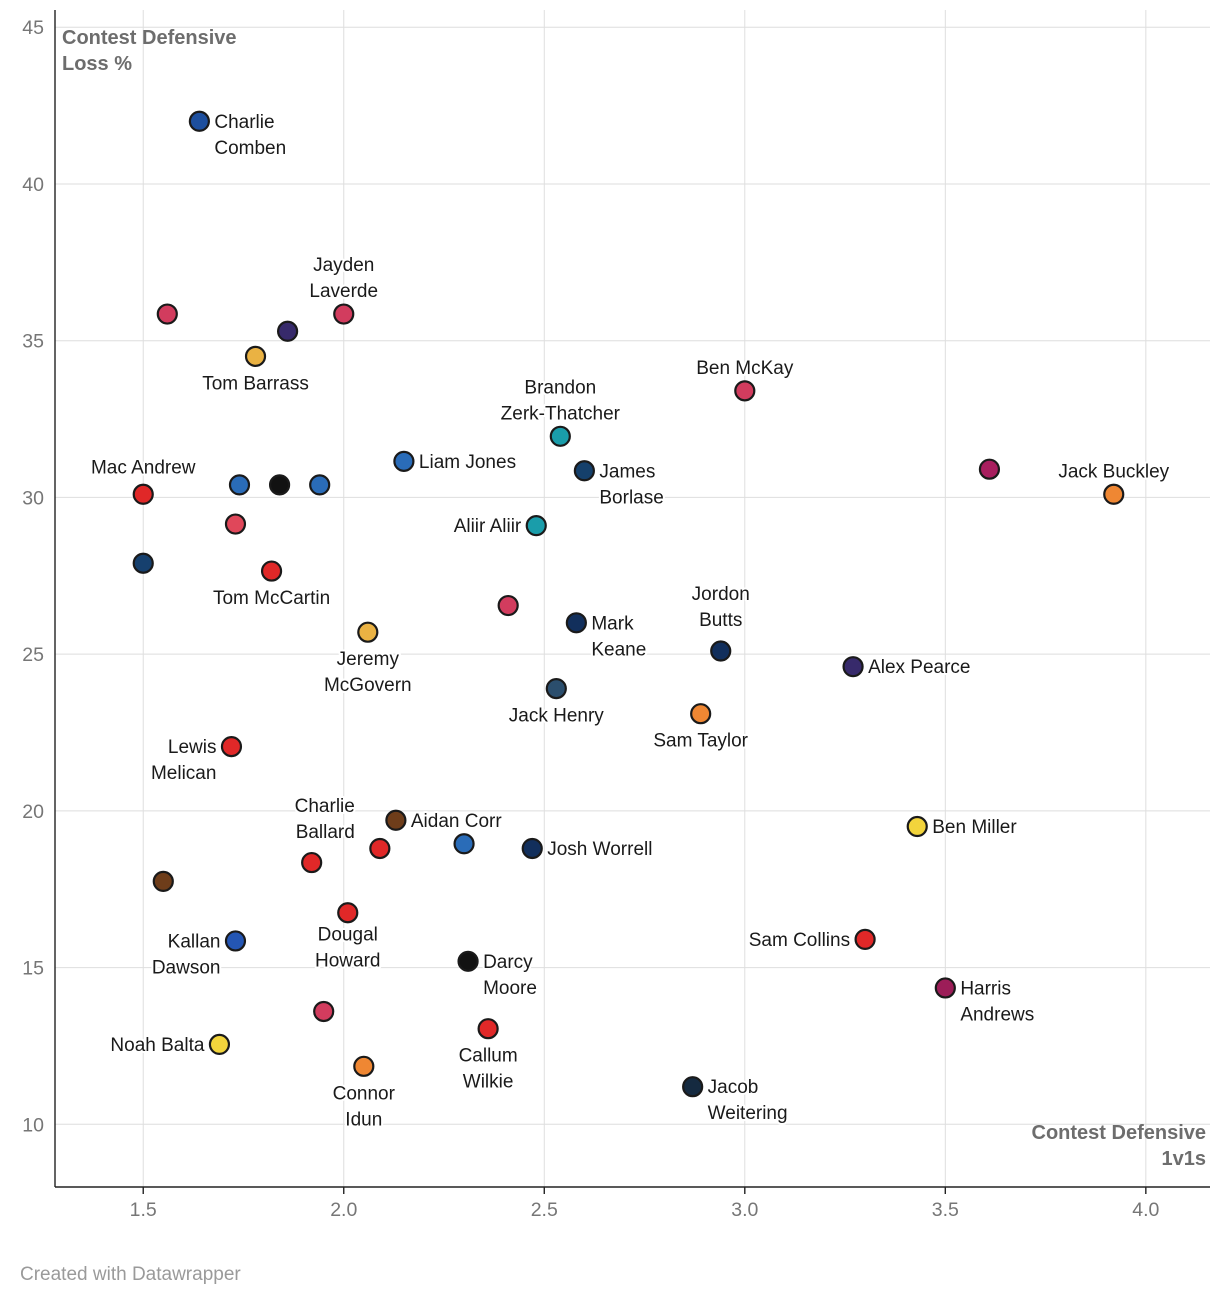 The height and width of the screenshot is (1300, 1220). What do you see at coordinates (508, 962) in the screenshot?
I see `point-label: Darcy` at bounding box center [508, 962].